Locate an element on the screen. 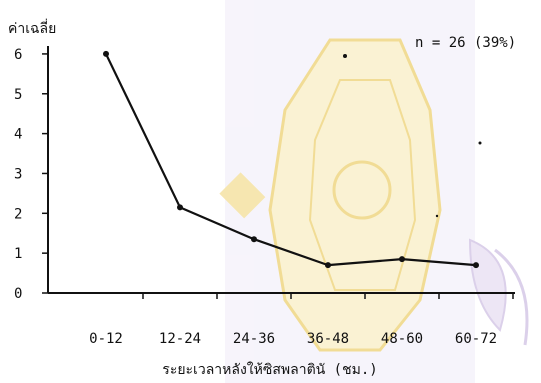 The height and width of the screenshot is (383, 541). x-tick-label: 24-36 is located at coordinates (254, 339).